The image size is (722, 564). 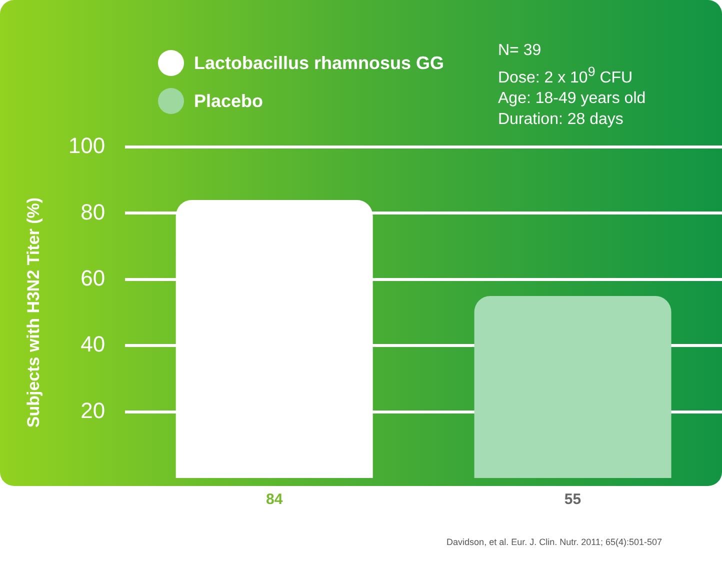 What do you see at coordinates (566, 75) in the screenshot?
I see `text: Dose: 2 x 10$^{9}$ CFU` at bounding box center [566, 75].